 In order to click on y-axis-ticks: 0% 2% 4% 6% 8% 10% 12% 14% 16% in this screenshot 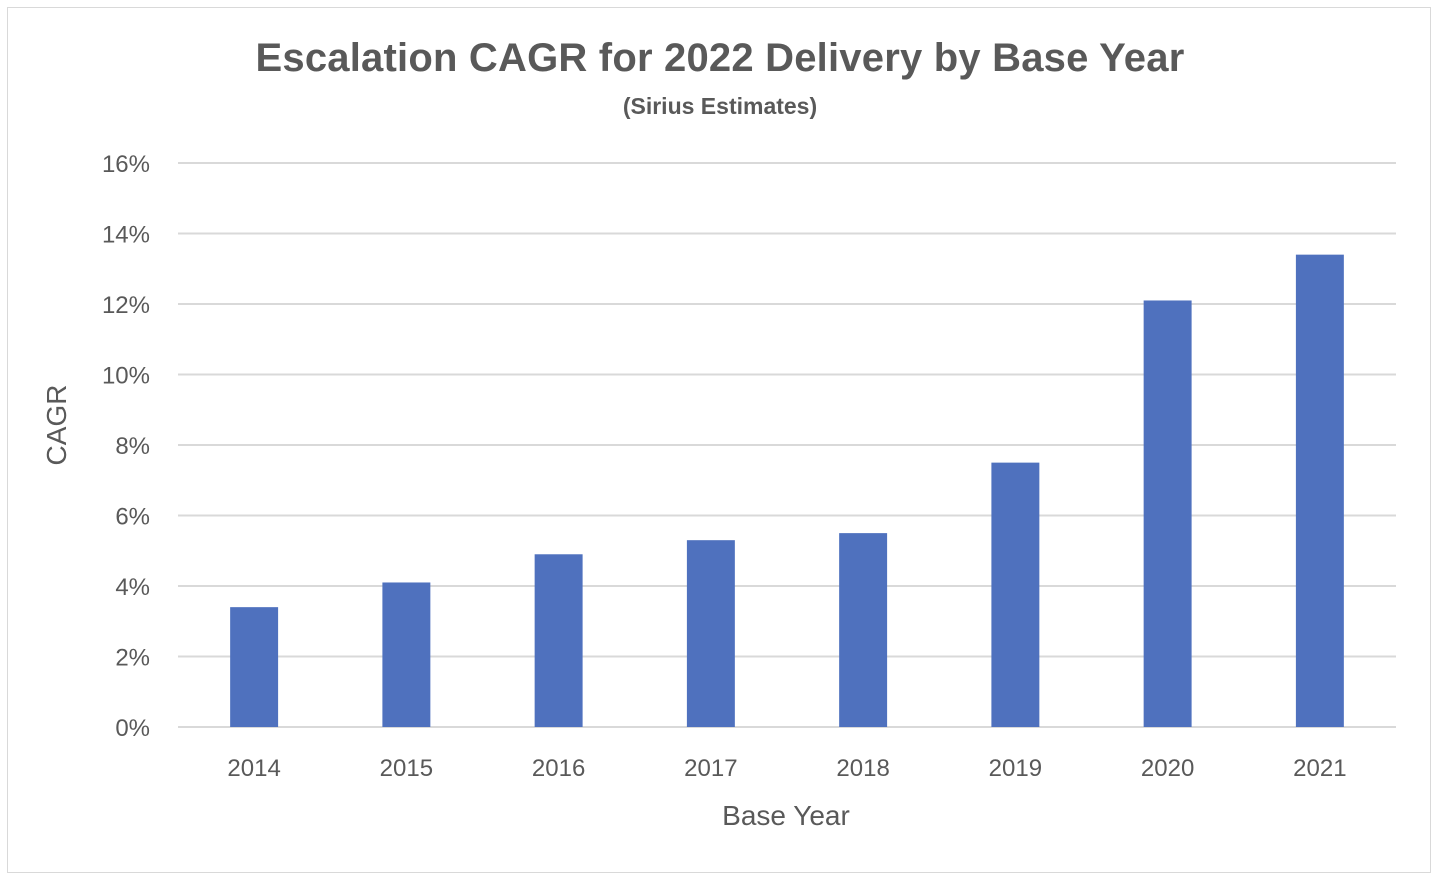, I will do `click(126, 446)`.